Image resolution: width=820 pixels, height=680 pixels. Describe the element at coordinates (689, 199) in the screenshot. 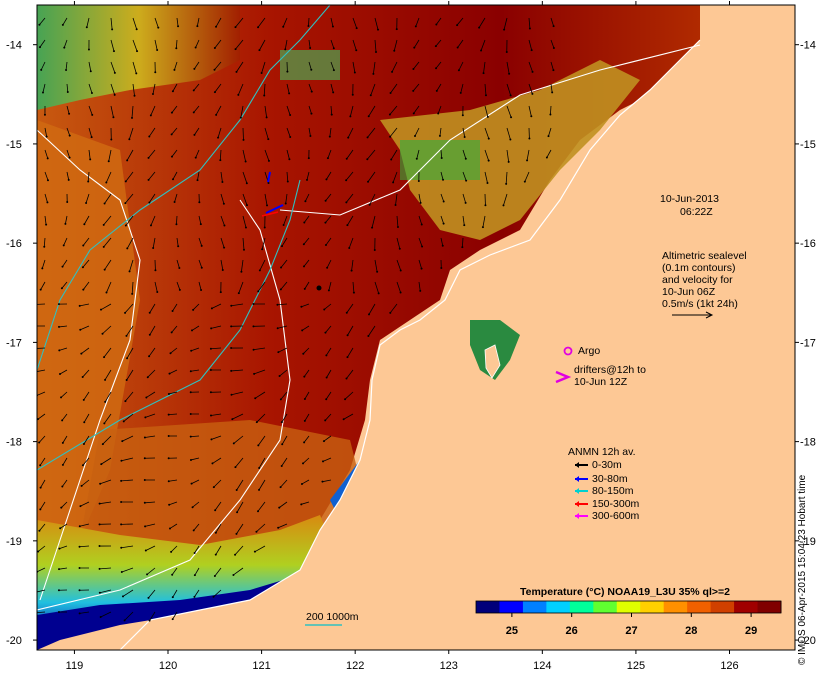

I see `timestamp-line1: 10-Jun-2013` at that location.